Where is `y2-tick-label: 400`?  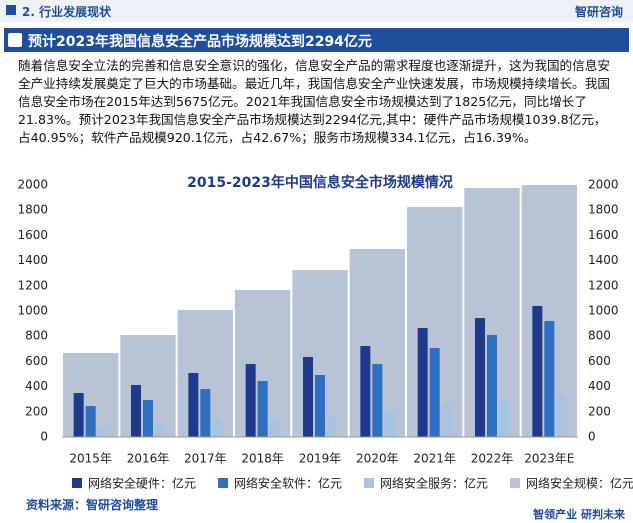
y2-tick-label: 400 is located at coordinates (599, 386).